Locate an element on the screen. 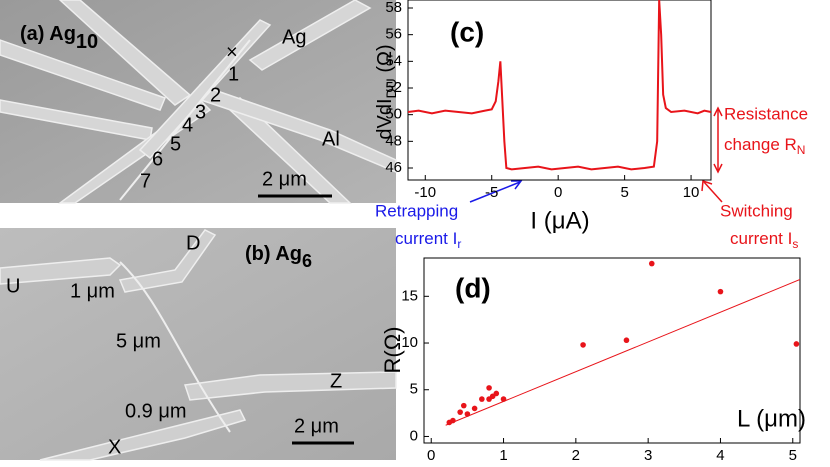 This screenshot has height=467, width=830. panel-label-sub: 10 is located at coordinates (87, 42).